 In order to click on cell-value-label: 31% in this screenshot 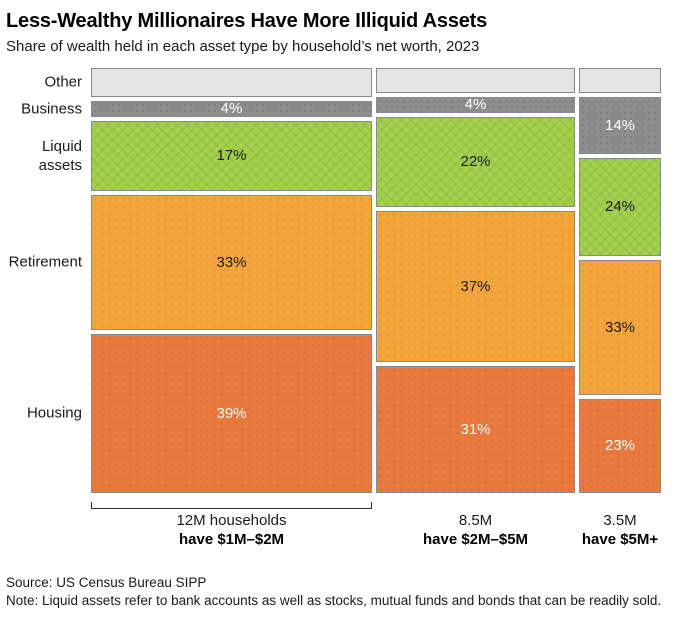, I will do `click(475, 430)`.